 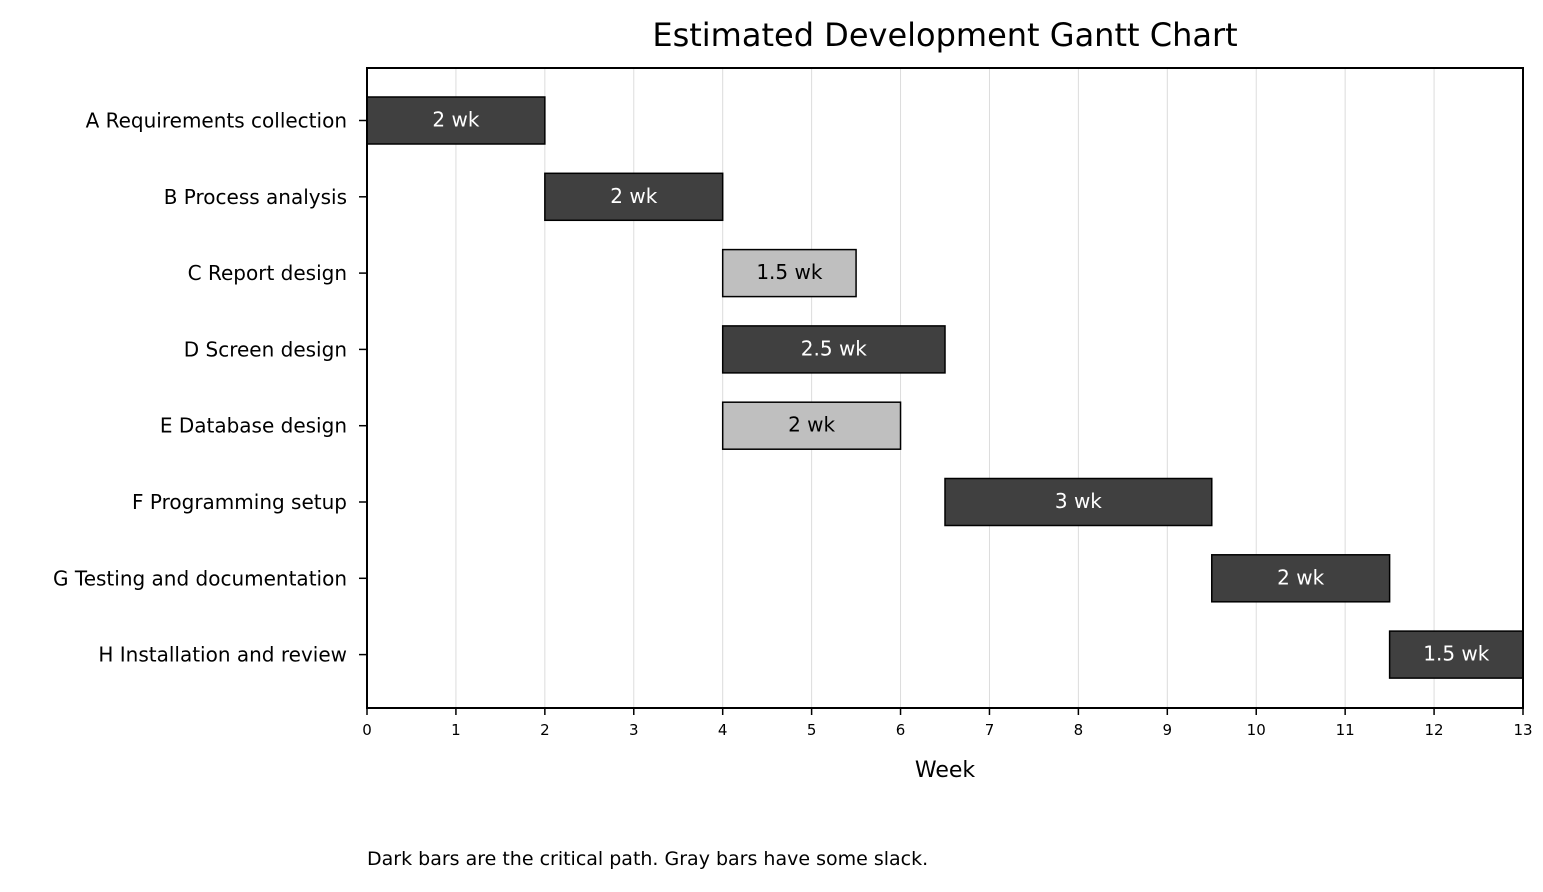 I want to click on task-bar-c, so click(x=789, y=273).